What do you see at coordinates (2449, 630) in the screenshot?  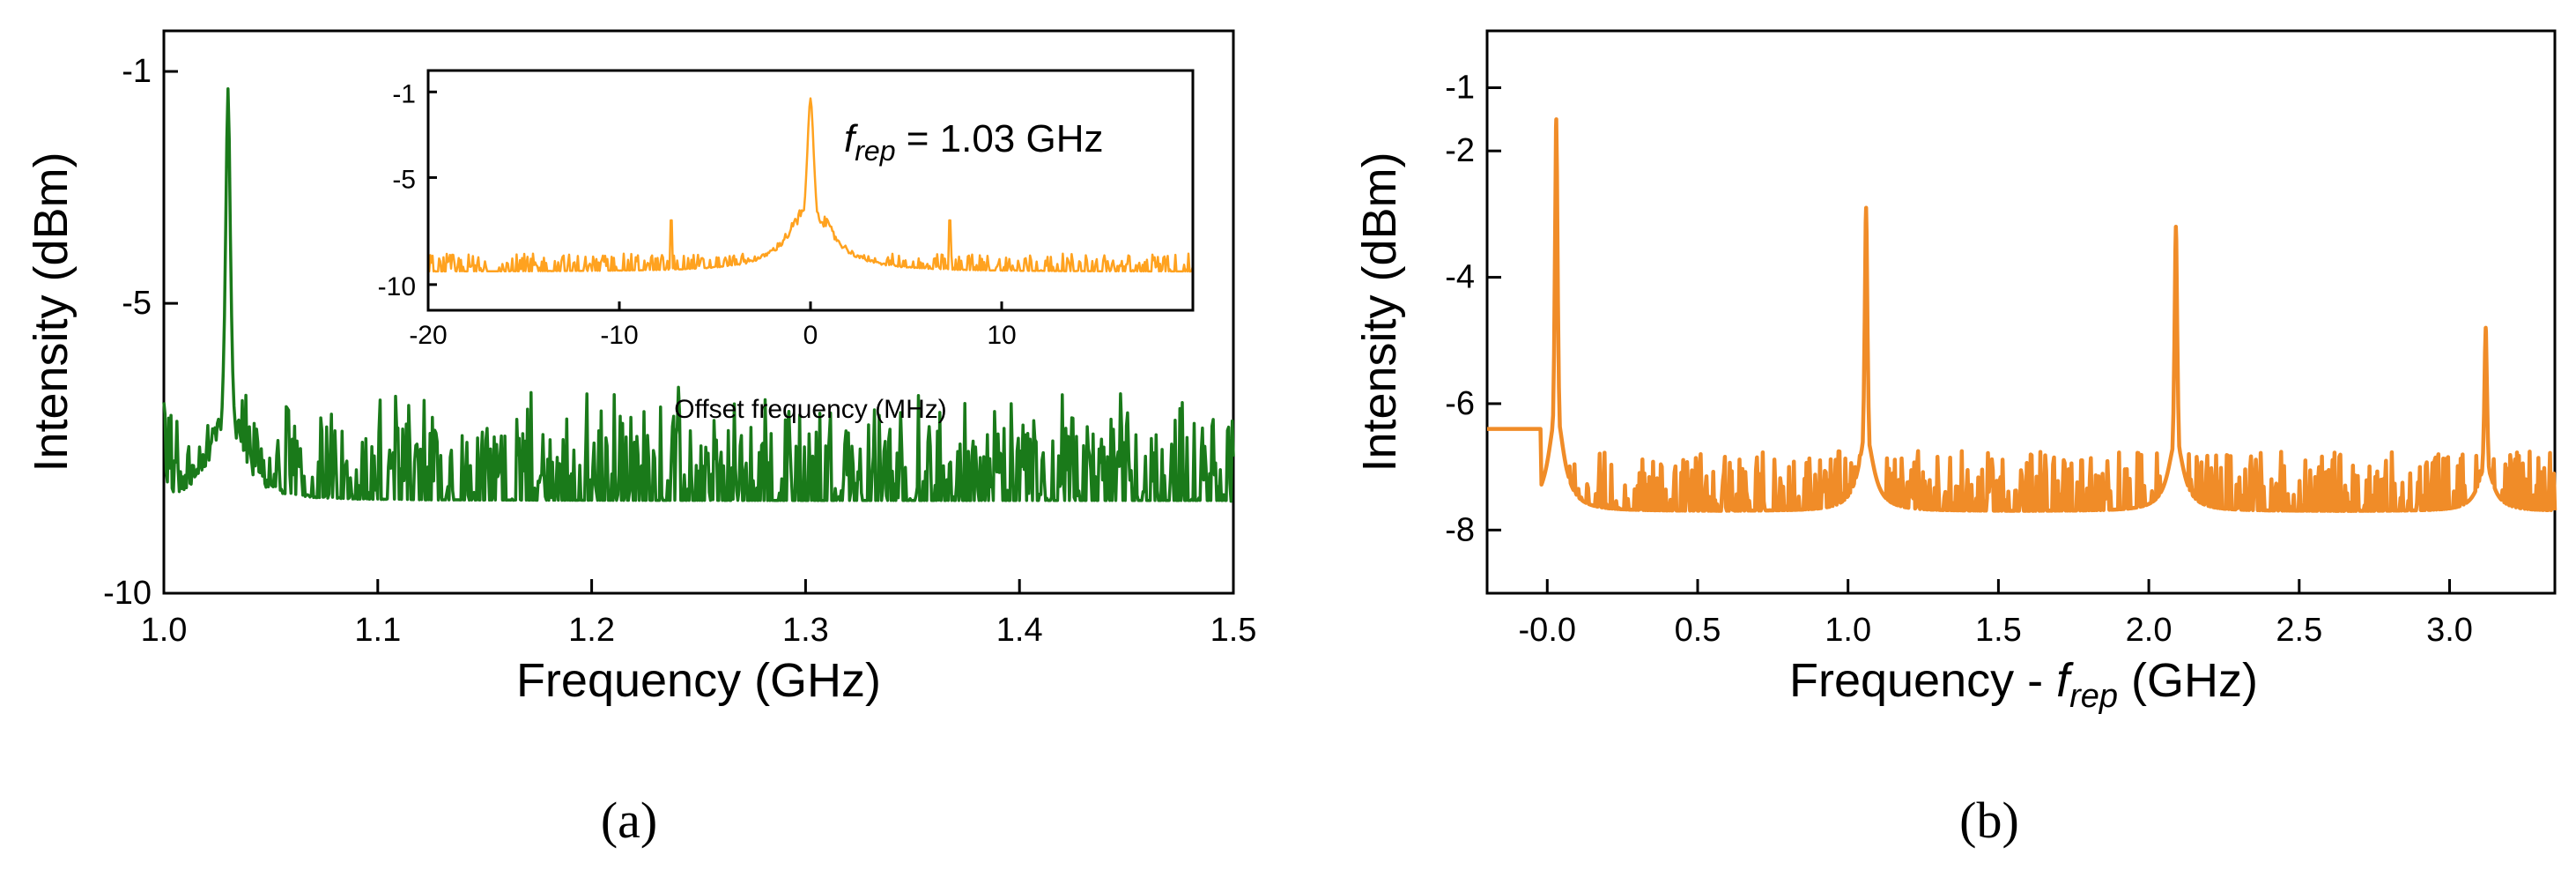 I see `x-tick-label: 3.0` at bounding box center [2449, 630].